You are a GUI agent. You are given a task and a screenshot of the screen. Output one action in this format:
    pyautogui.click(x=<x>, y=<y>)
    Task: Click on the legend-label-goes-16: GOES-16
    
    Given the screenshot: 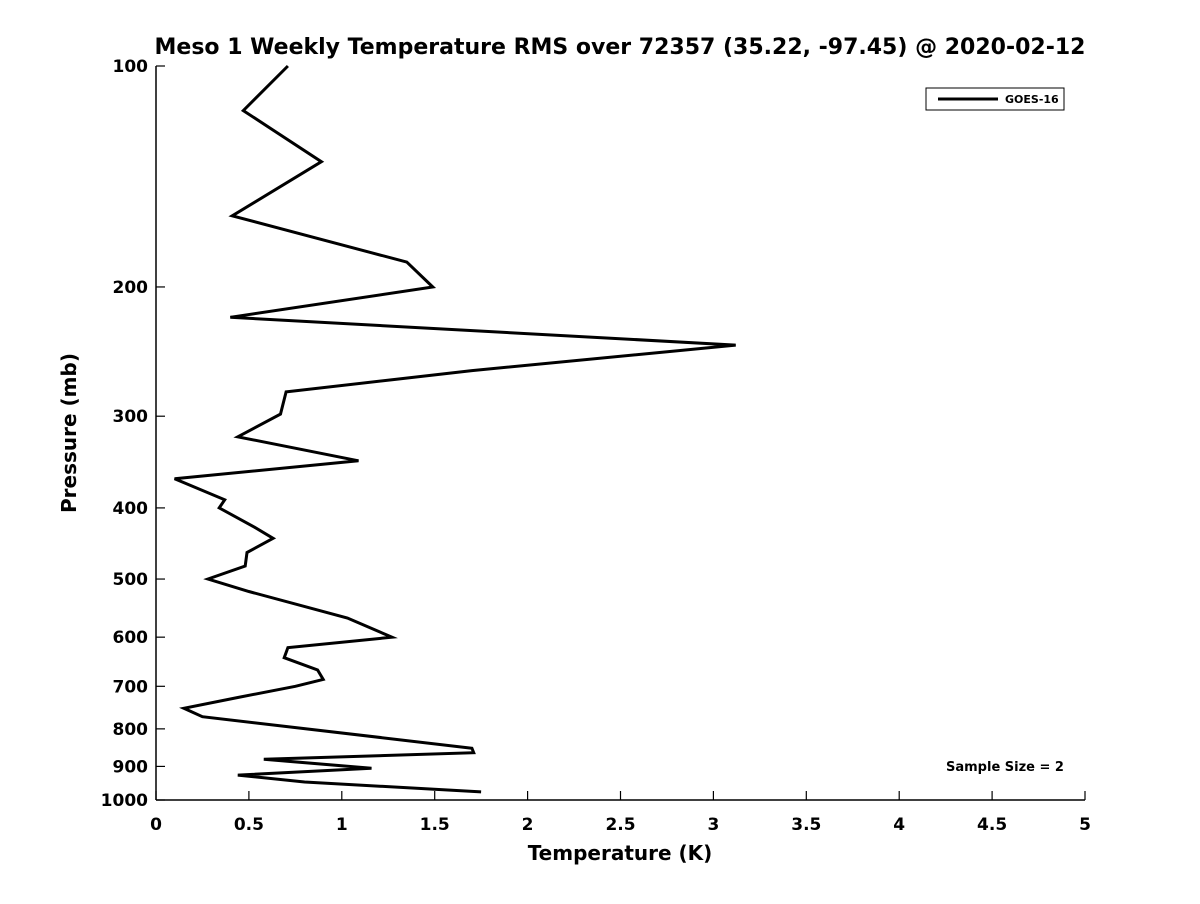 What is the action you would take?
    pyautogui.click(x=1032, y=99)
    